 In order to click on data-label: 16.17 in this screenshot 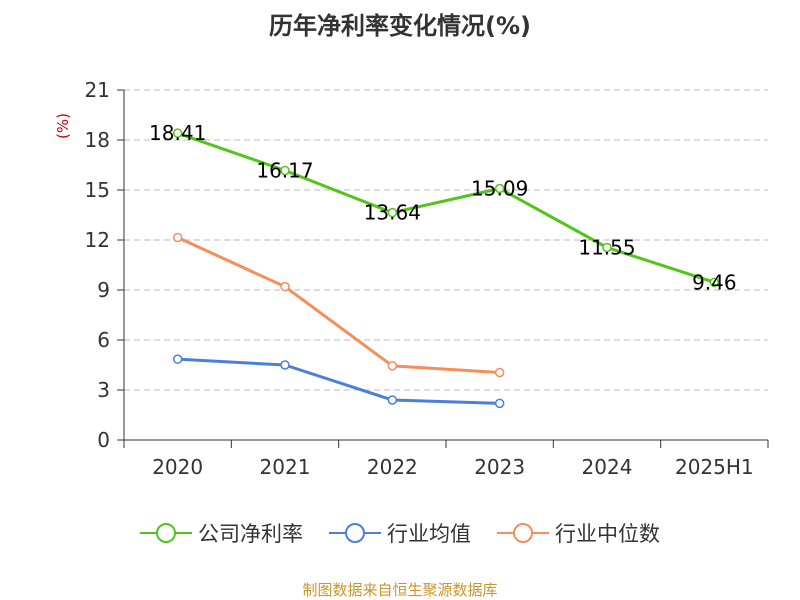, I will do `click(284, 171)`.